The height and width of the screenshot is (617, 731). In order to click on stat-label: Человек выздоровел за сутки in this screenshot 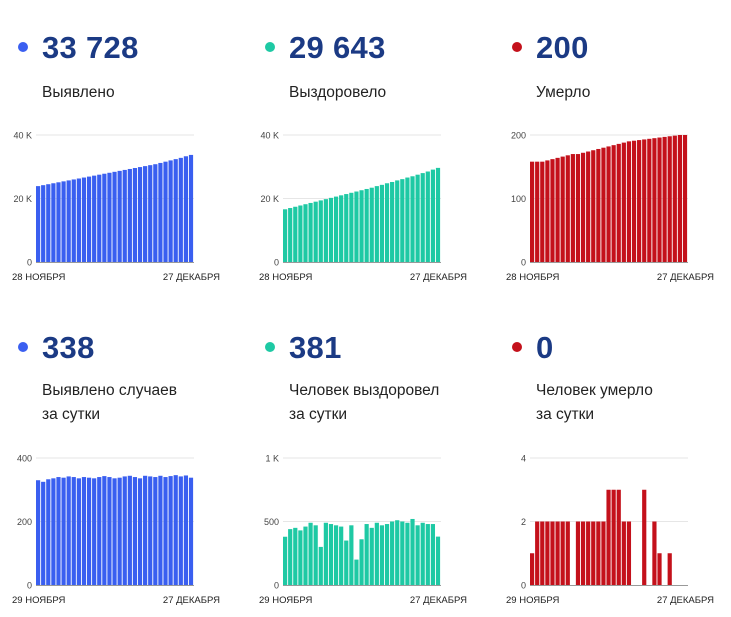, I will do `click(364, 402)`.